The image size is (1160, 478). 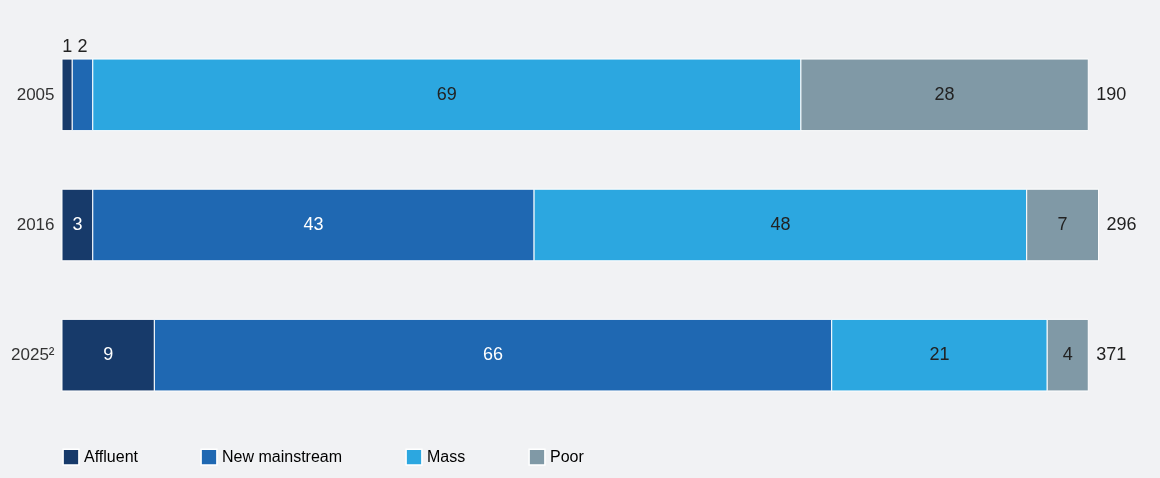 I want to click on data-label: 66, so click(x=493, y=354).